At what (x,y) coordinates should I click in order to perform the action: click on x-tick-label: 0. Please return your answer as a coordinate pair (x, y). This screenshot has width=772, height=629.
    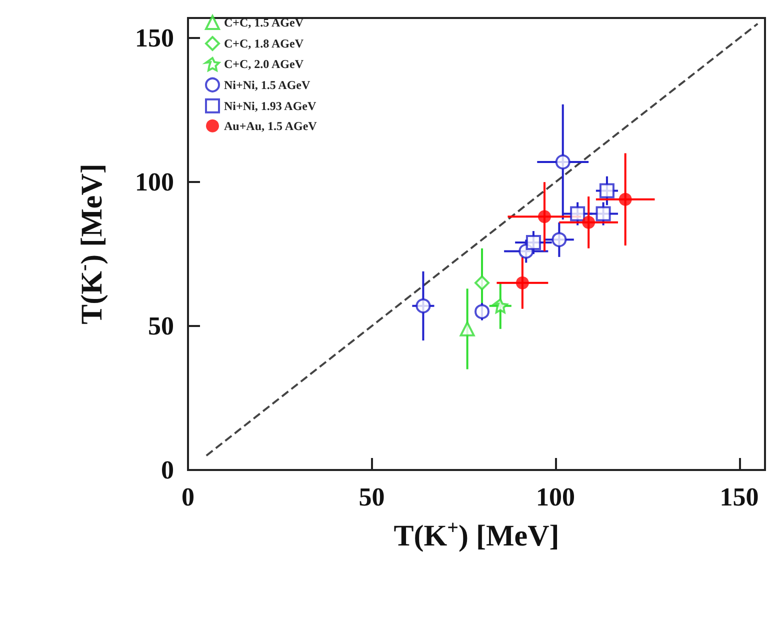
    Looking at the image, I should click on (188, 497).